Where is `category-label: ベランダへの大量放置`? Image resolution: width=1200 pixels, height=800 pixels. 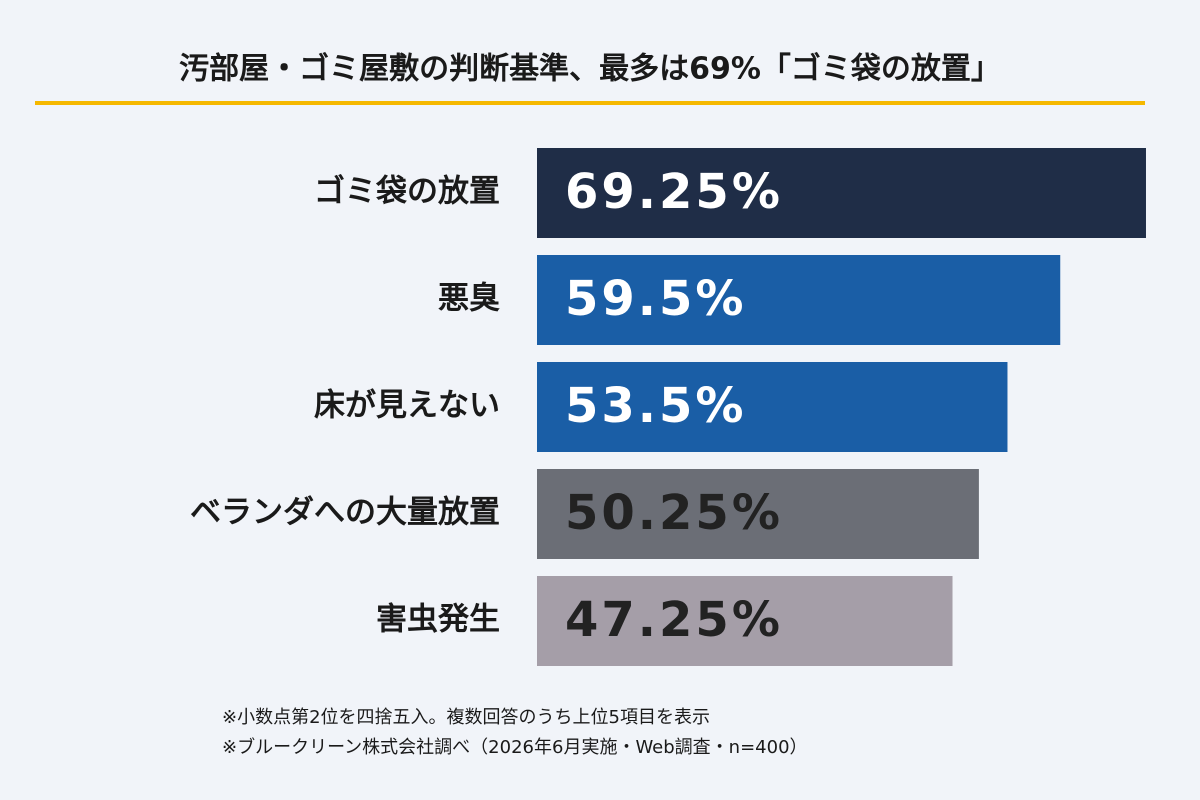
category-label: ベランダへの大量放置 is located at coordinates (345, 513).